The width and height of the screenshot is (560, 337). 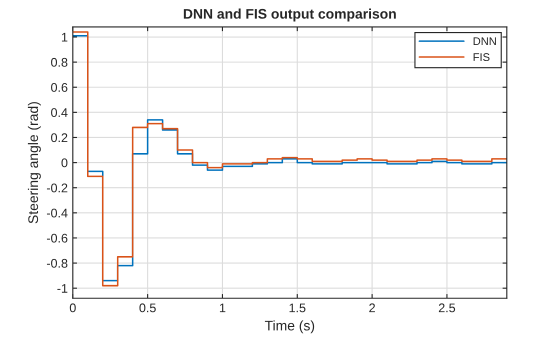 I want to click on y-tick-label: 1, so click(x=65, y=37).